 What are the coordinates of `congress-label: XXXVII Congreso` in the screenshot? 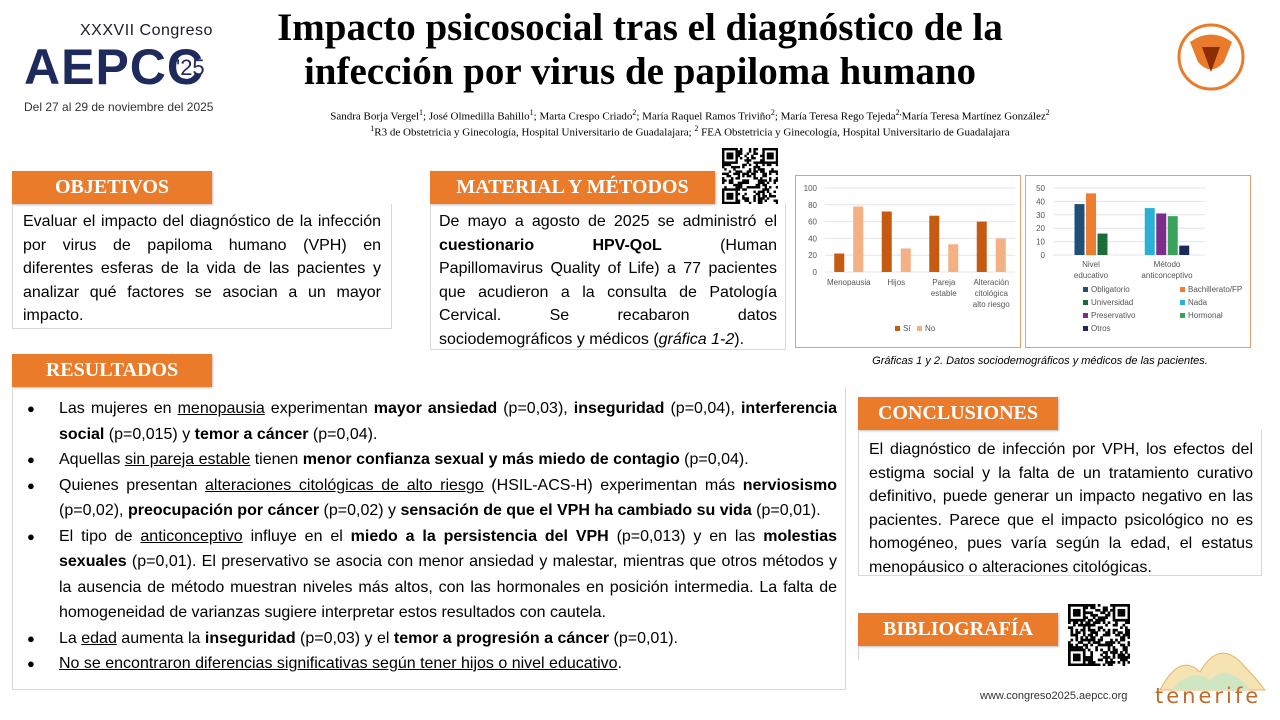 It's located at (146, 30).